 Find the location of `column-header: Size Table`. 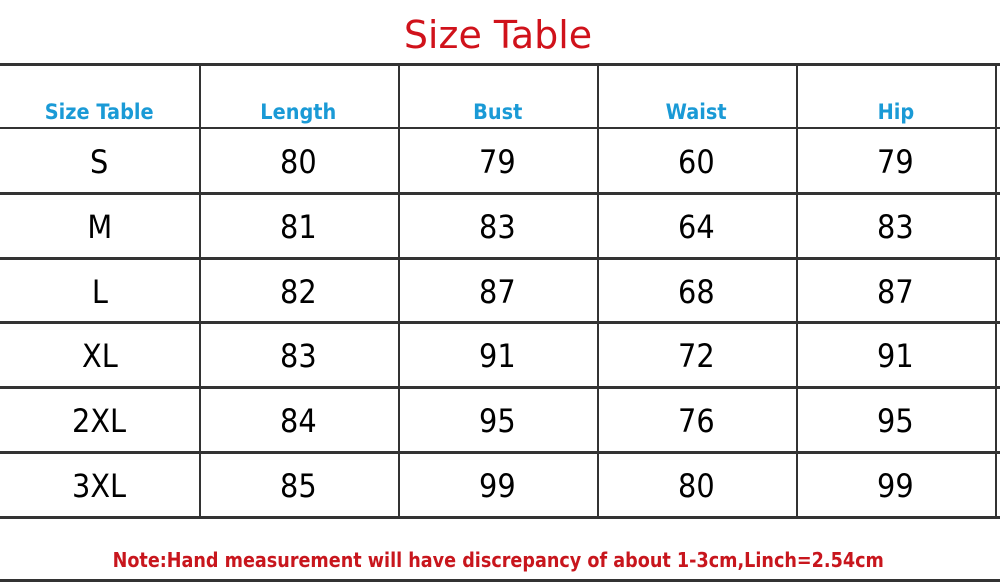

column-header: Size Table is located at coordinates (99, 112).